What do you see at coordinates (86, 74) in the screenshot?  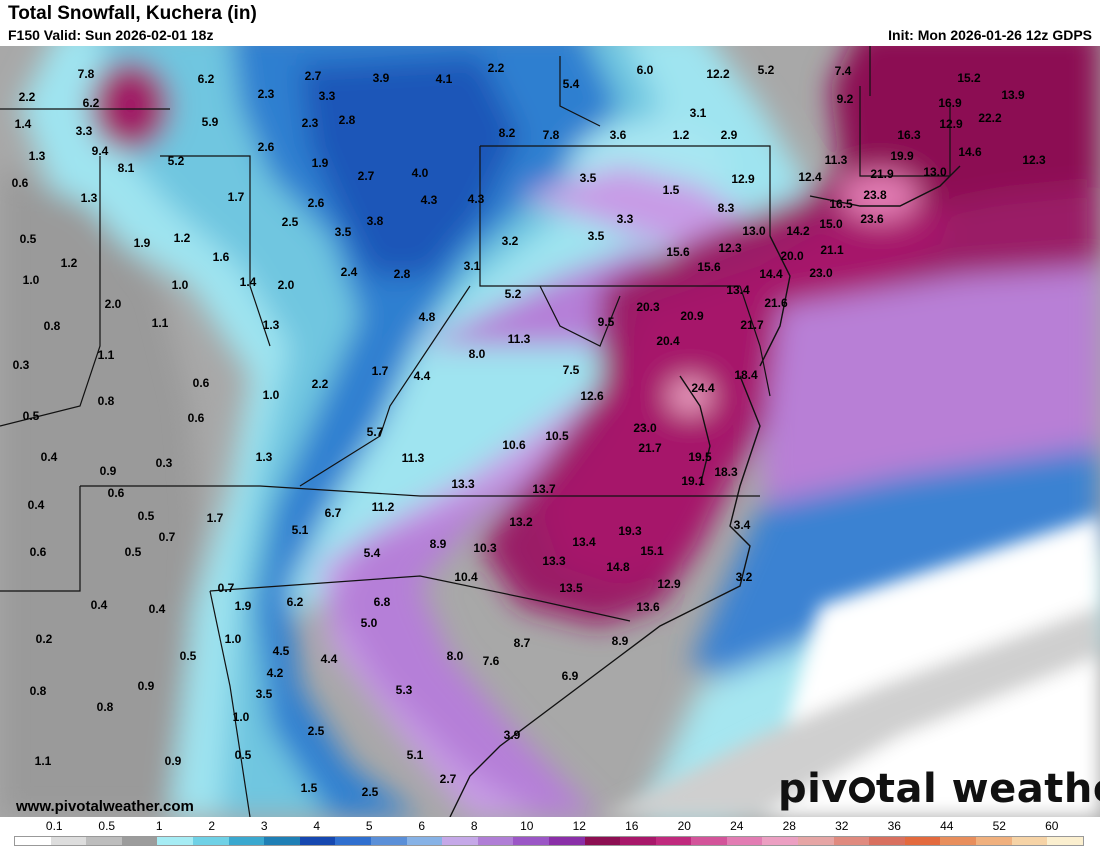 I see `snowfall-value-label: 7.8` at bounding box center [86, 74].